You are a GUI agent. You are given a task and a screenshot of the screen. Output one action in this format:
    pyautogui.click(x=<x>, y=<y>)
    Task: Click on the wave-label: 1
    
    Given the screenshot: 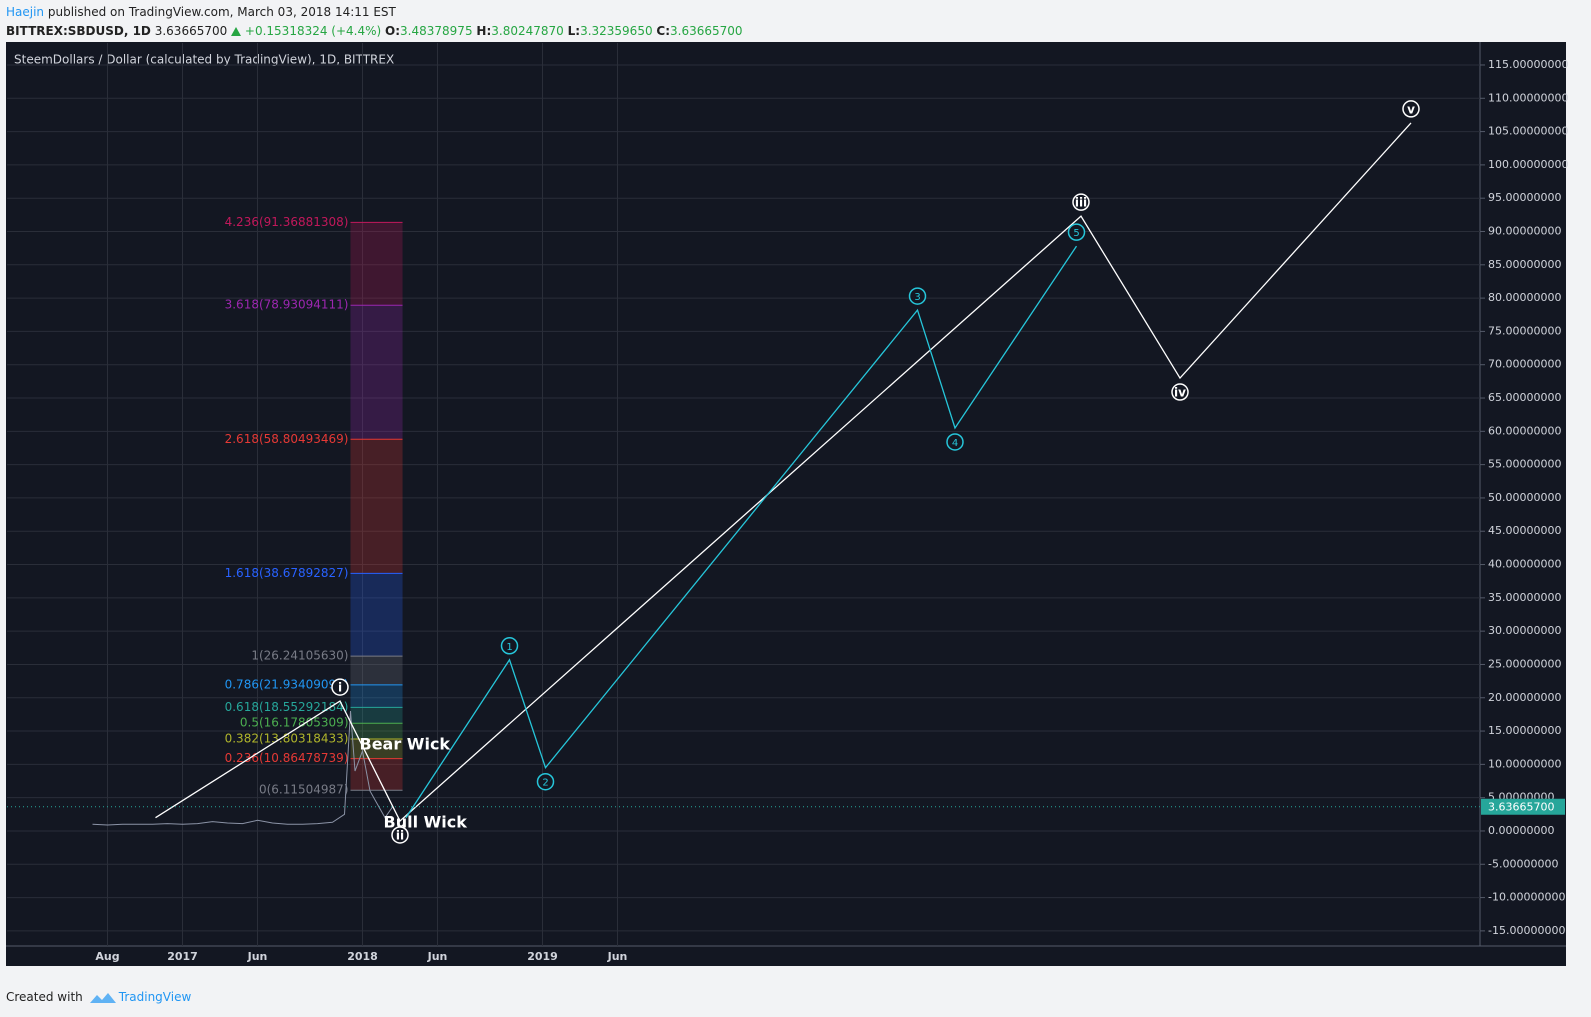 What is the action you would take?
    pyautogui.click(x=509, y=647)
    